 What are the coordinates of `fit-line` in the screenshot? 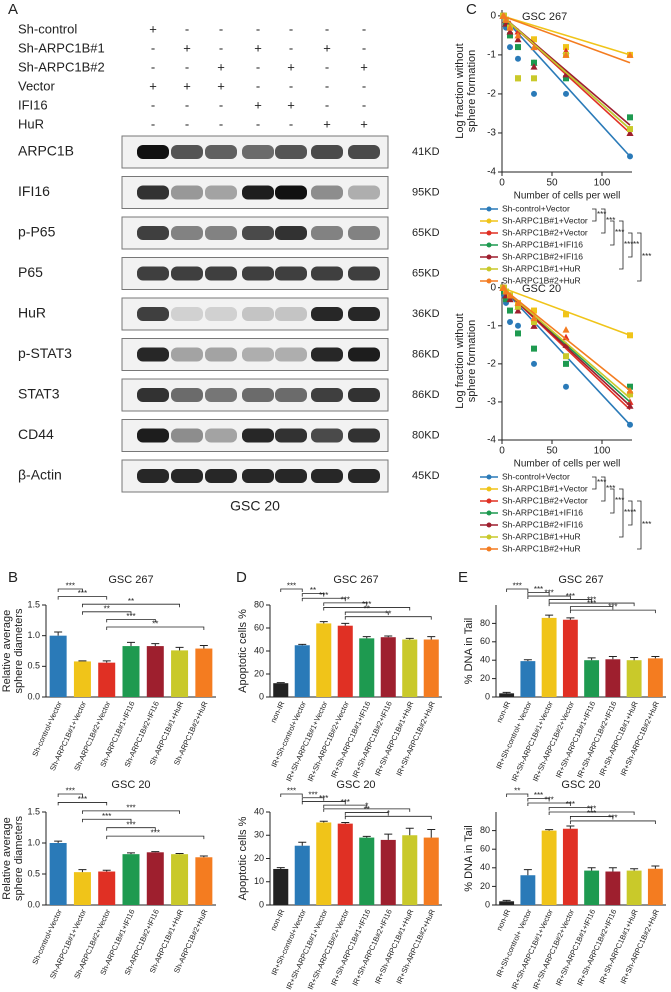 It's located at (566, 72).